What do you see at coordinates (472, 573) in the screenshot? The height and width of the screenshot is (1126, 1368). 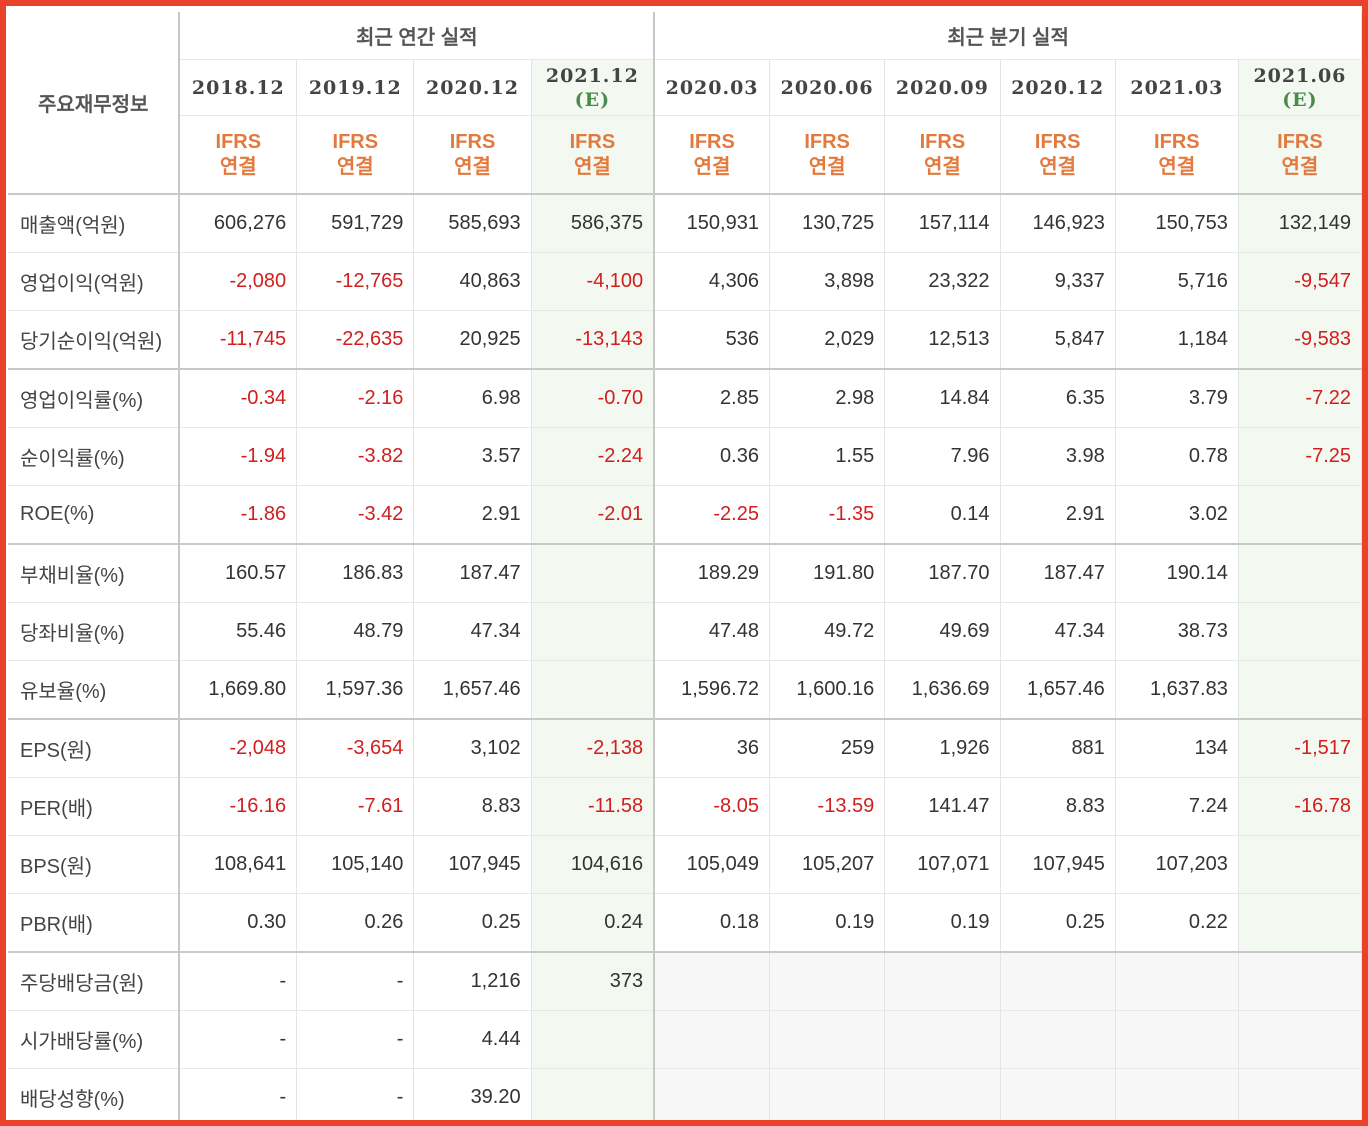 I see `table-cell: 187.47` at bounding box center [472, 573].